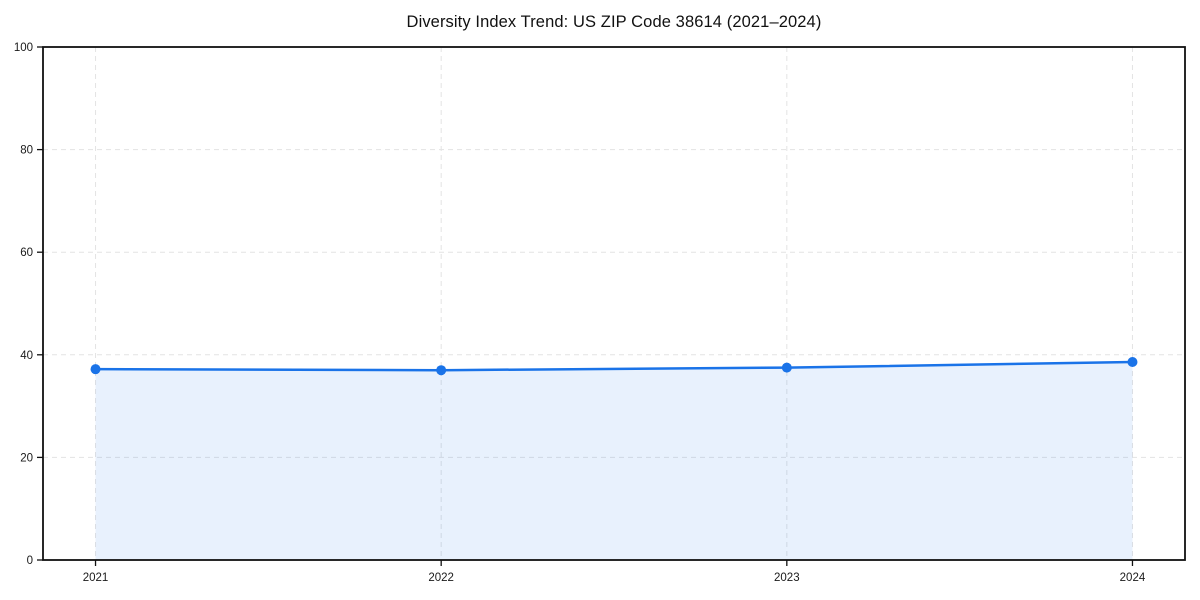 Image resolution: width=1200 pixels, height=600 pixels. Describe the element at coordinates (96, 578) in the screenshot. I see `x-tick-label: 2021` at that location.